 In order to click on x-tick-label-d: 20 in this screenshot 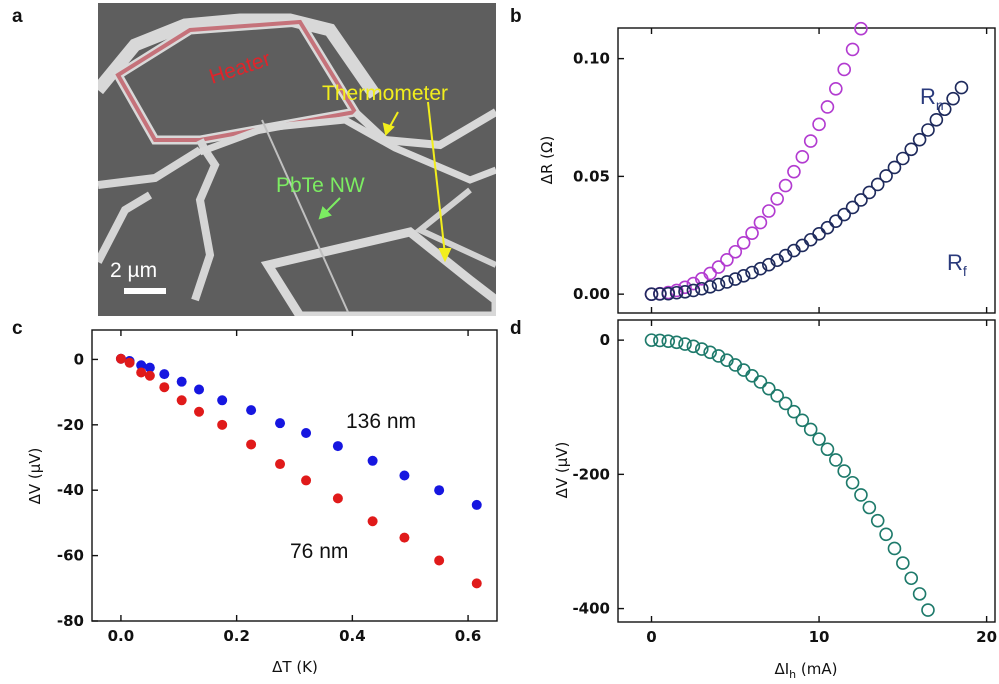, I will do `click(986, 637)`.